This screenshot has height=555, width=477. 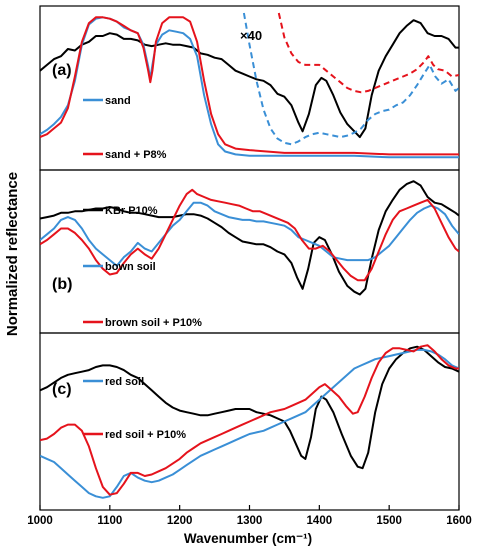 What do you see at coordinates (124, 382) in the screenshot?
I see `legend-label: red soil` at bounding box center [124, 382].